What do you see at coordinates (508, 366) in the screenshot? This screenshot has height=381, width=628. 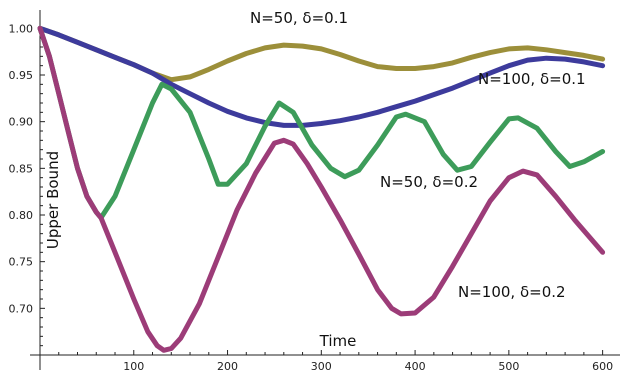 I see `x-tick-label: 500` at bounding box center [508, 366].